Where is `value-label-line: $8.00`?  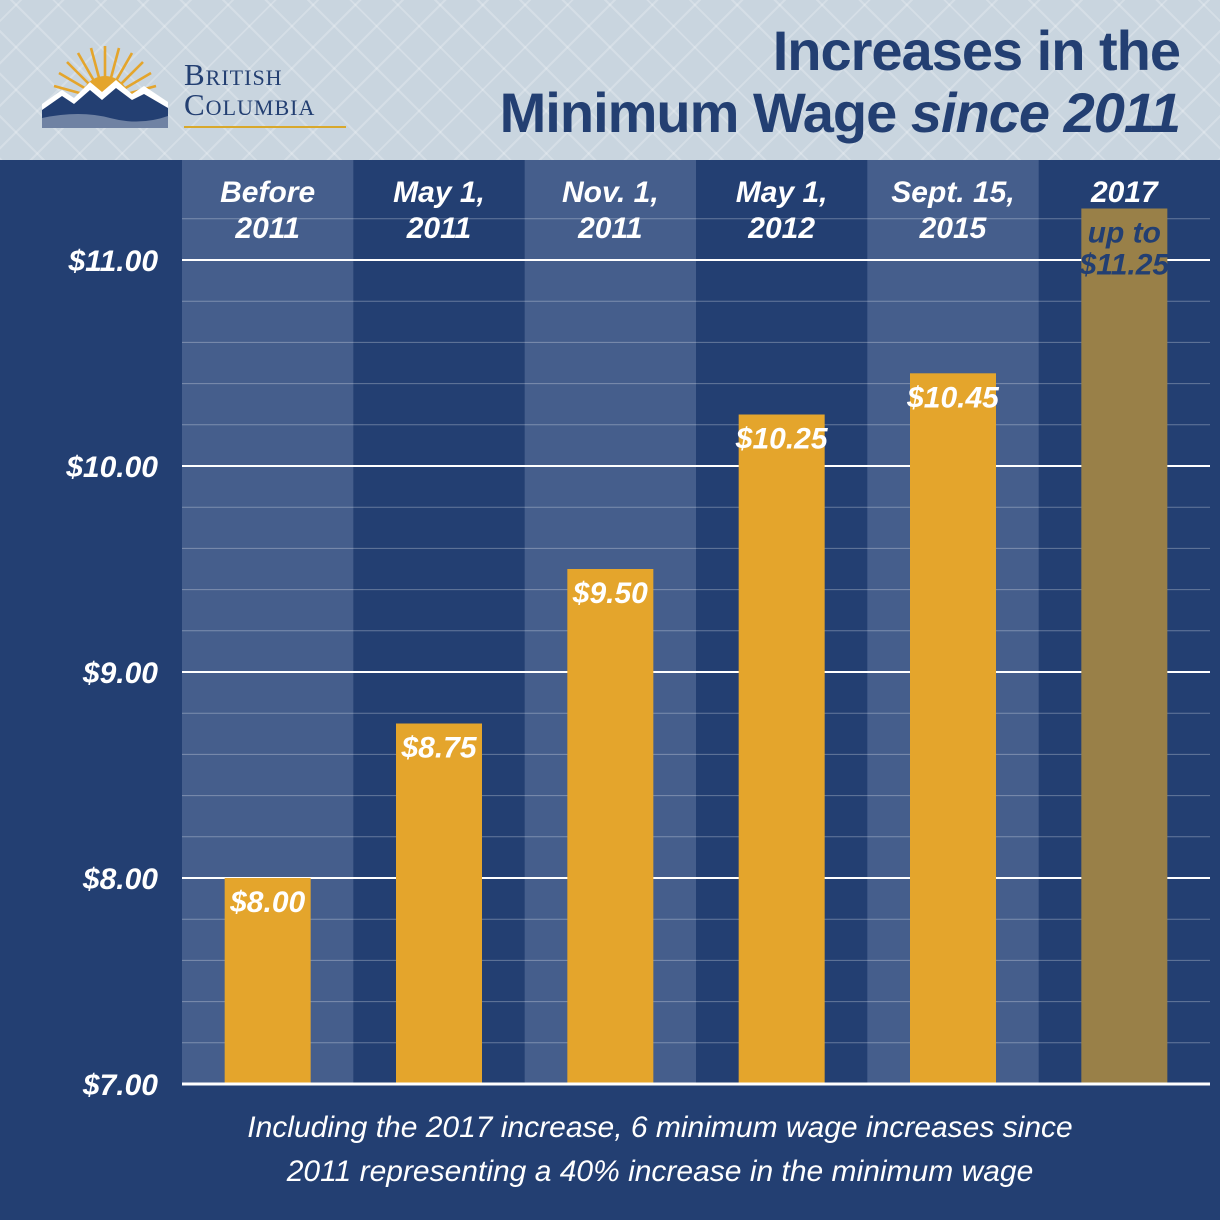
value-label-line: $8.00 is located at coordinates (267, 902).